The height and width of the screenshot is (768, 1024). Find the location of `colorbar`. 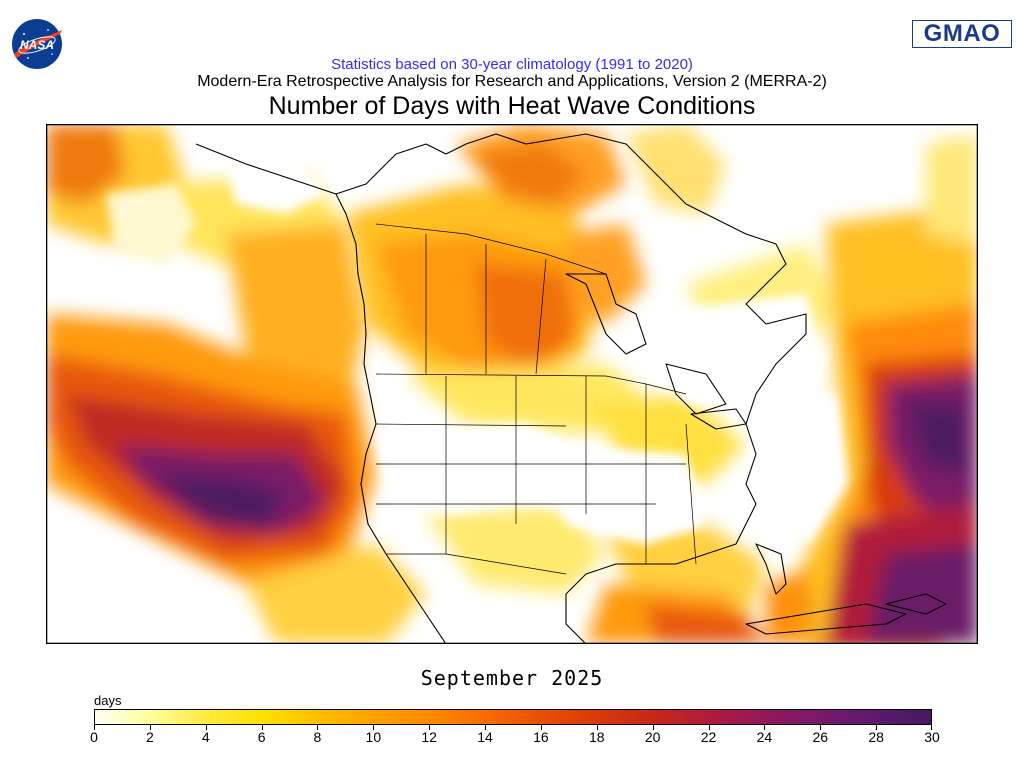

colorbar is located at coordinates (513, 717).